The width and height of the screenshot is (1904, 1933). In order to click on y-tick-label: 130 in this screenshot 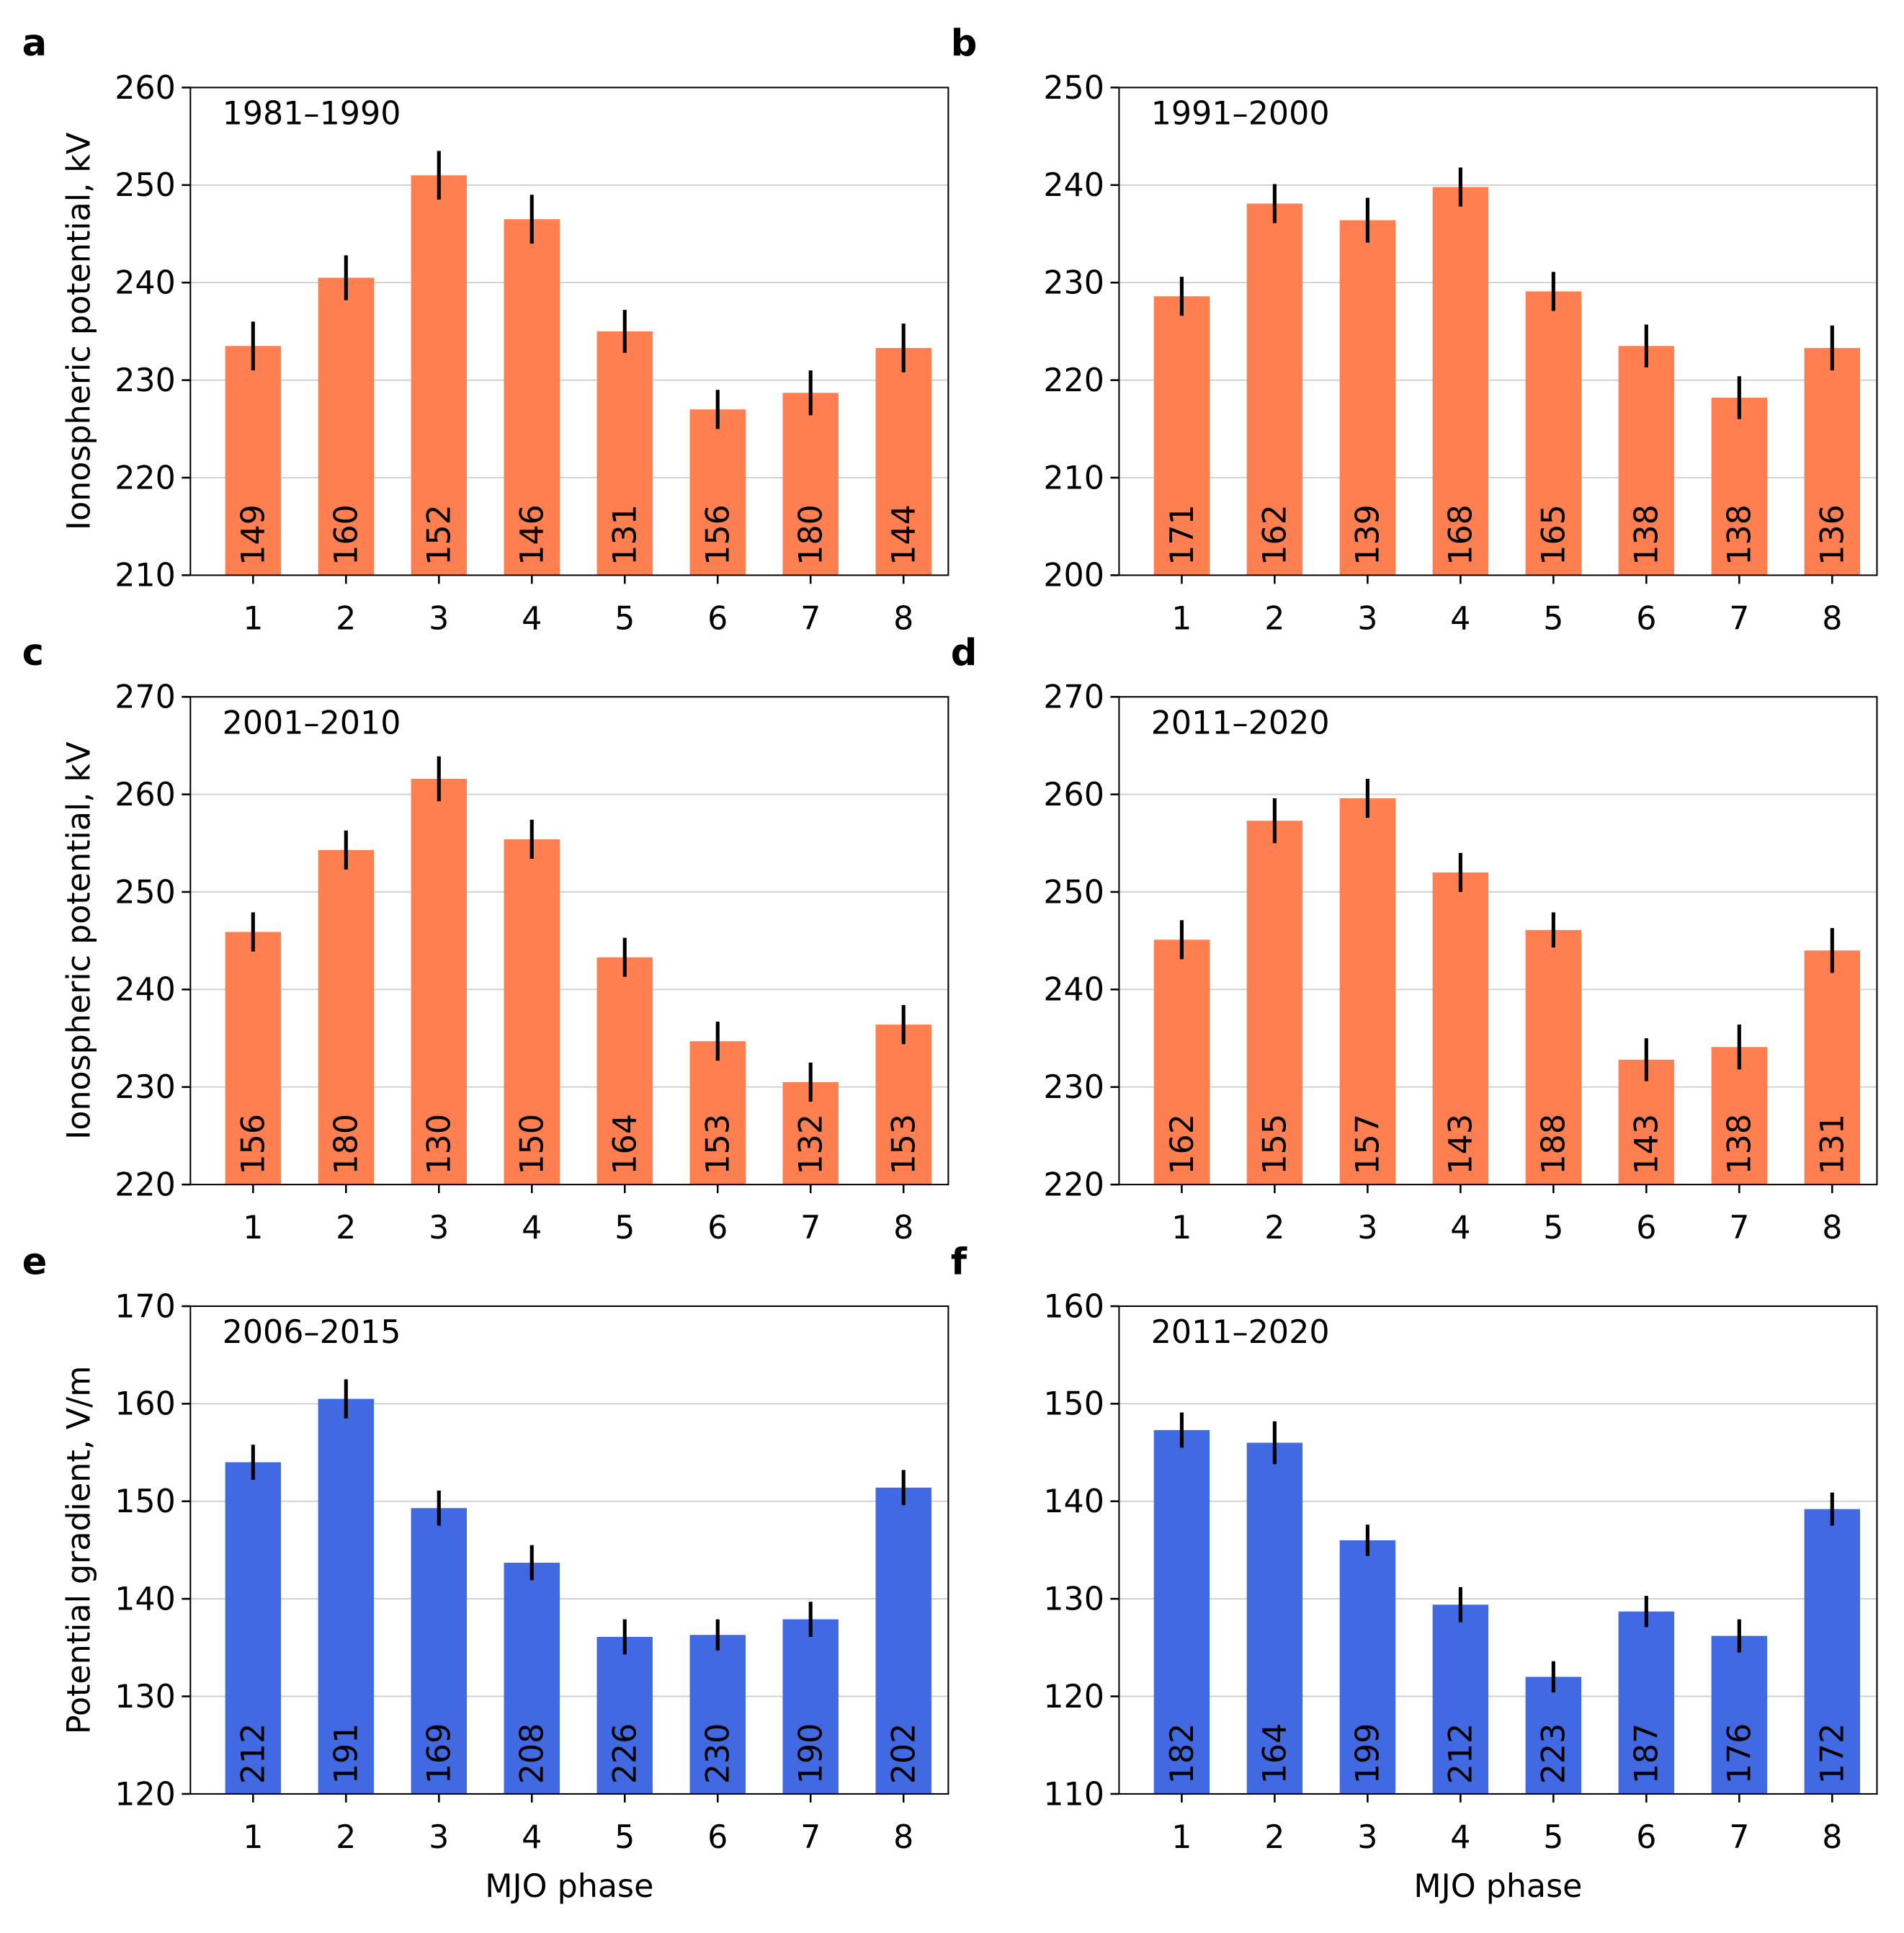, I will do `click(145, 1697)`.